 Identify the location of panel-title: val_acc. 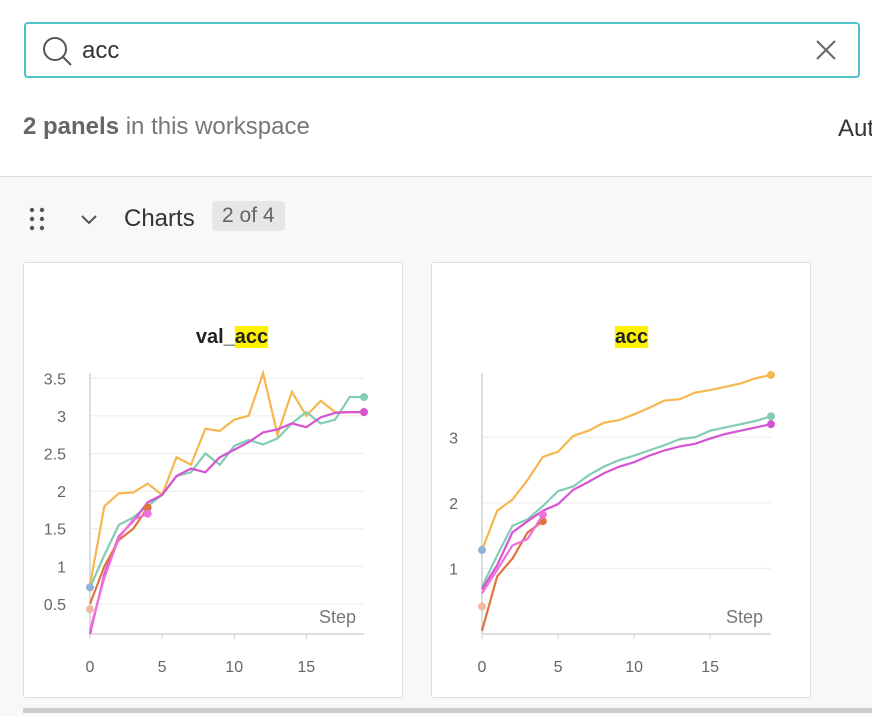
(232, 337).